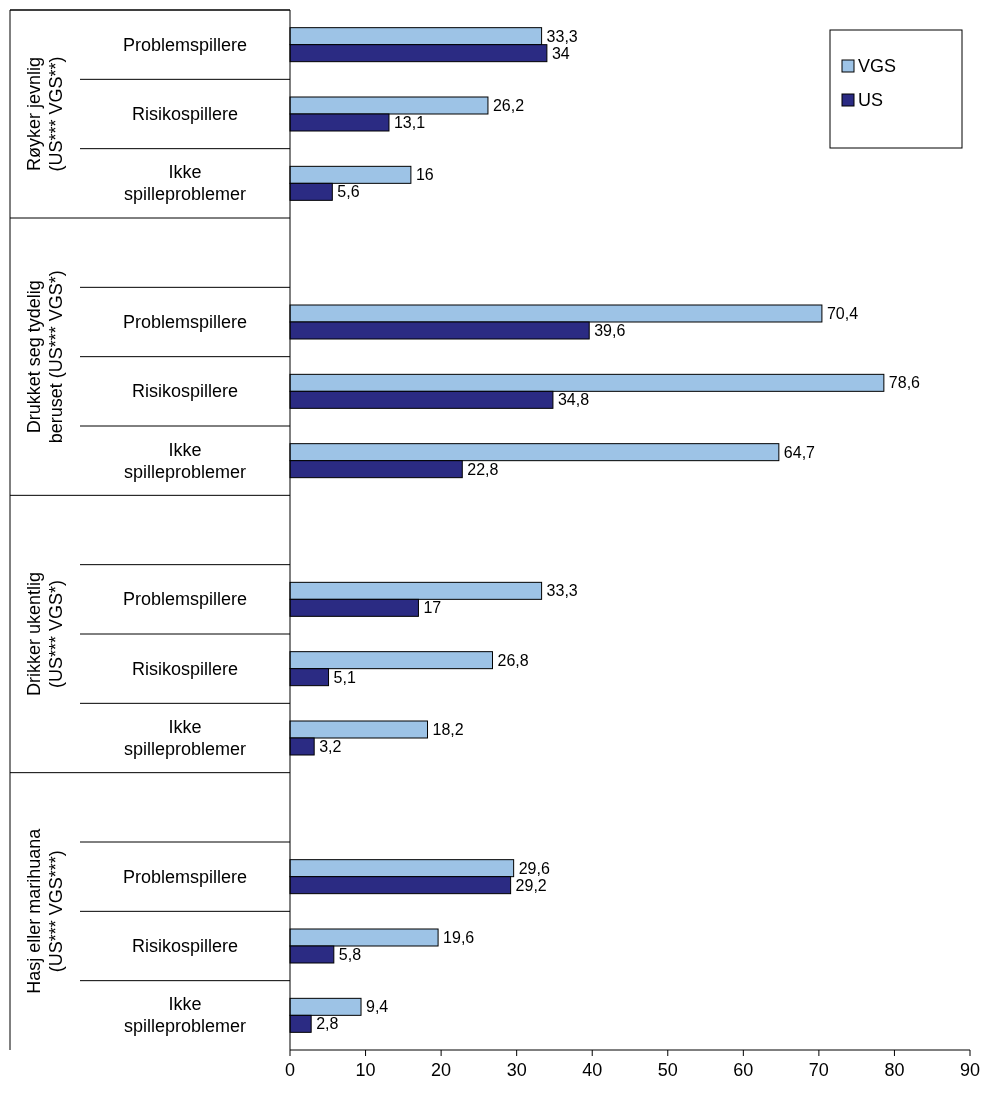 Image resolution: width=985 pixels, height=1098 pixels. What do you see at coordinates (432, 608) in the screenshot?
I see `data-label: 17` at bounding box center [432, 608].